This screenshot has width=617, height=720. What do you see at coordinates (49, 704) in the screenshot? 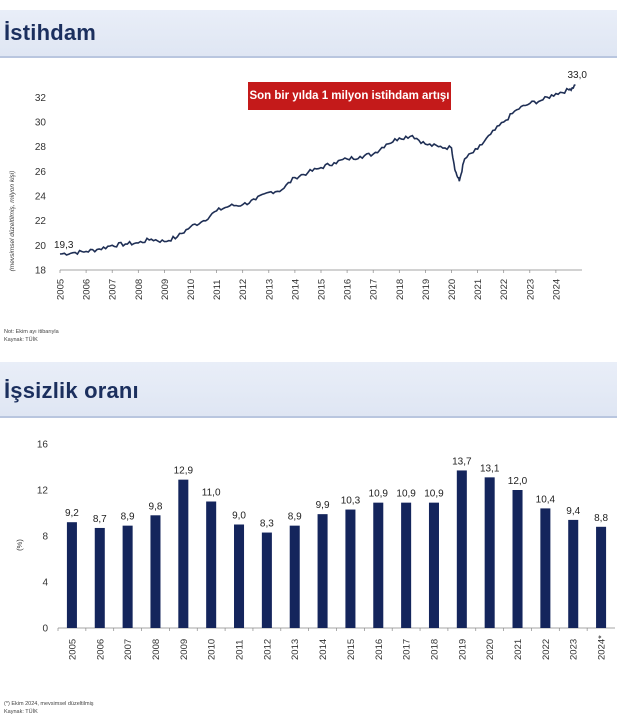
I see `unemployment-note: (*) Ekim 2024, mevsimsel düzeltilmiş` at bounding box center [49, 704].